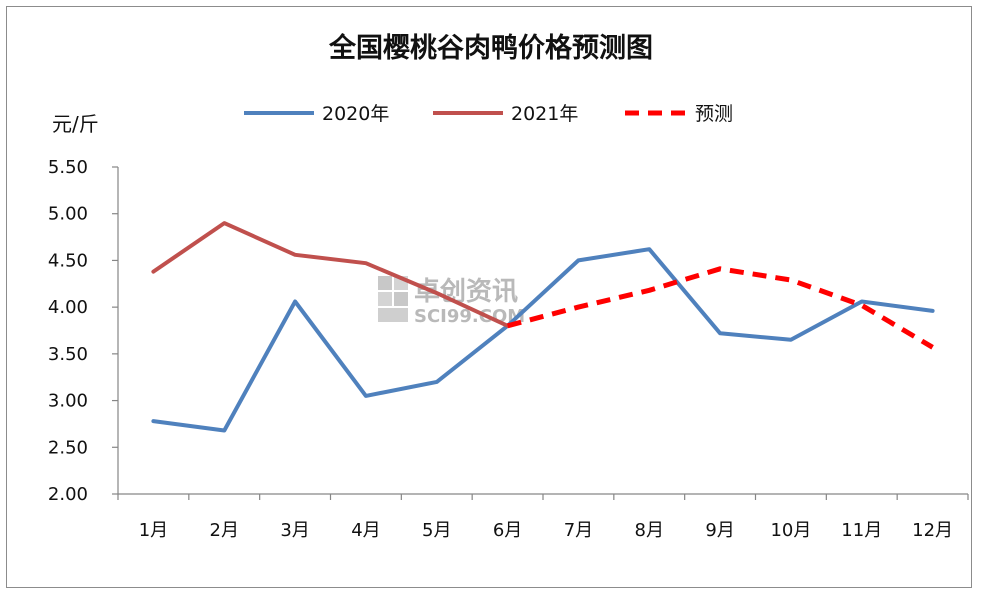 Image resolution: width=982 pixels, height=598 pixels. Describe the element at coordinates (294, 530) in the screenshot. I see `x-tick-label: 3月` at that location.